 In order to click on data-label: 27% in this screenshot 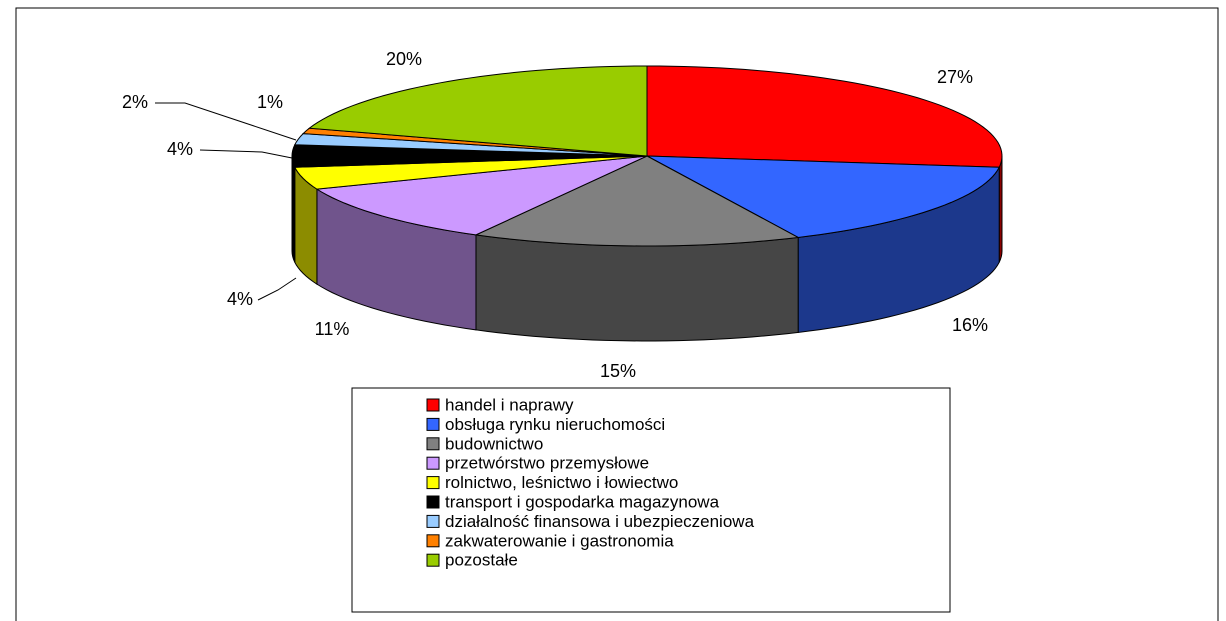, I will do `click(955, 77)`.